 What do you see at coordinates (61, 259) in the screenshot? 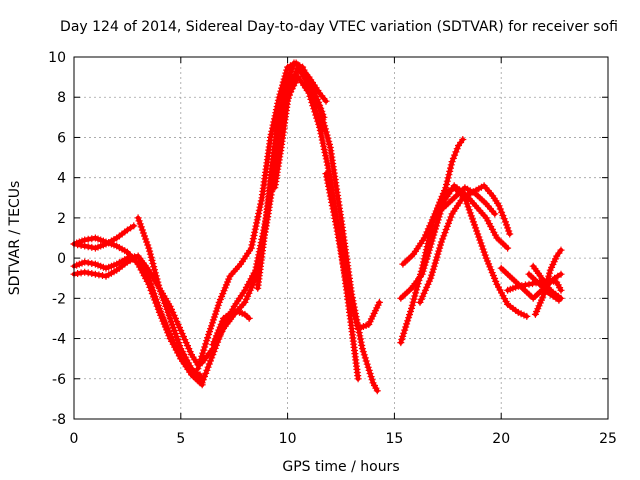
I see `y-tick-label: 0` at bounding box center [61, 259].